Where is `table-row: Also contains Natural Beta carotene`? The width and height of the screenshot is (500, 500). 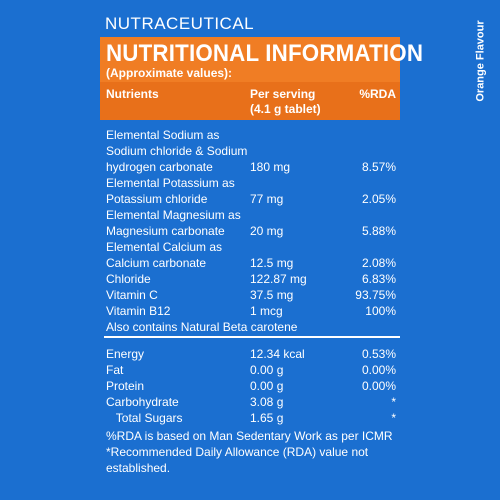
table-row: Also contains Natural Beta carotene is located at coordinates (251, 327).